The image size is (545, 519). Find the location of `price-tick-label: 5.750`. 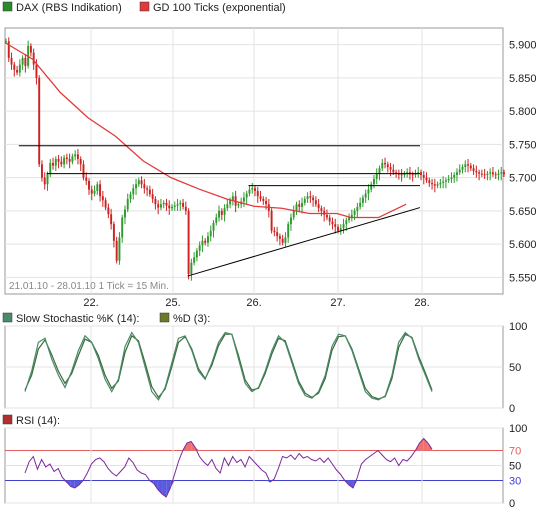

price-tick-label: 5.750 is located at coordinates (523, 145).